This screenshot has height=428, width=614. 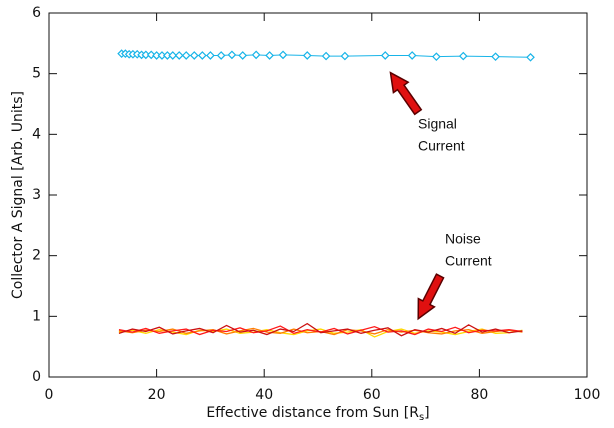 What do you see at coordinates (264, 395) in the screenshot?
I see `x-tick-label: 40` at bounding box center [264, 395].